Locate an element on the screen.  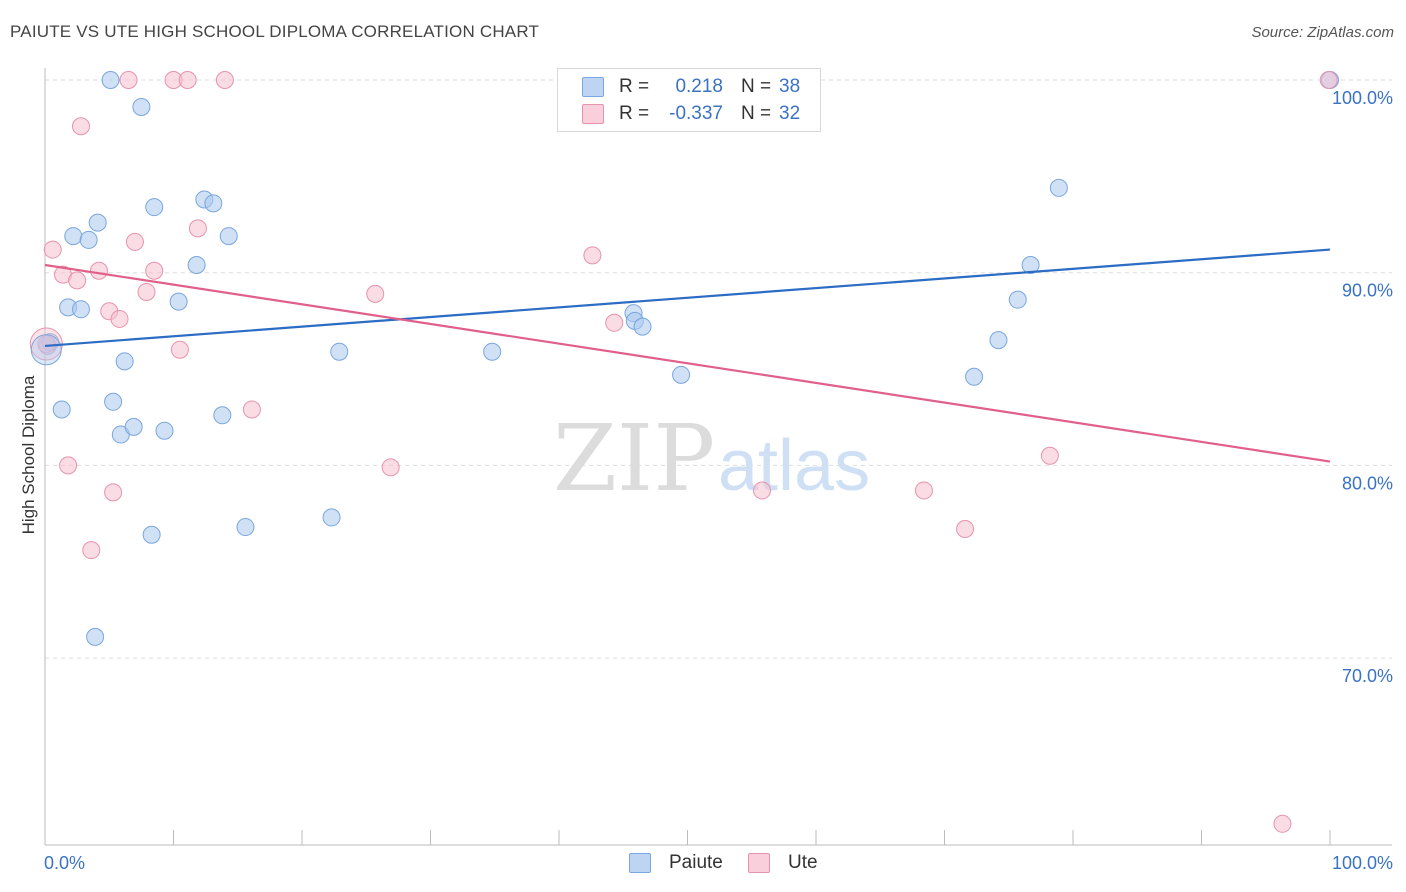
series-legend-ute: Ute is located at coordinates (783, 863).